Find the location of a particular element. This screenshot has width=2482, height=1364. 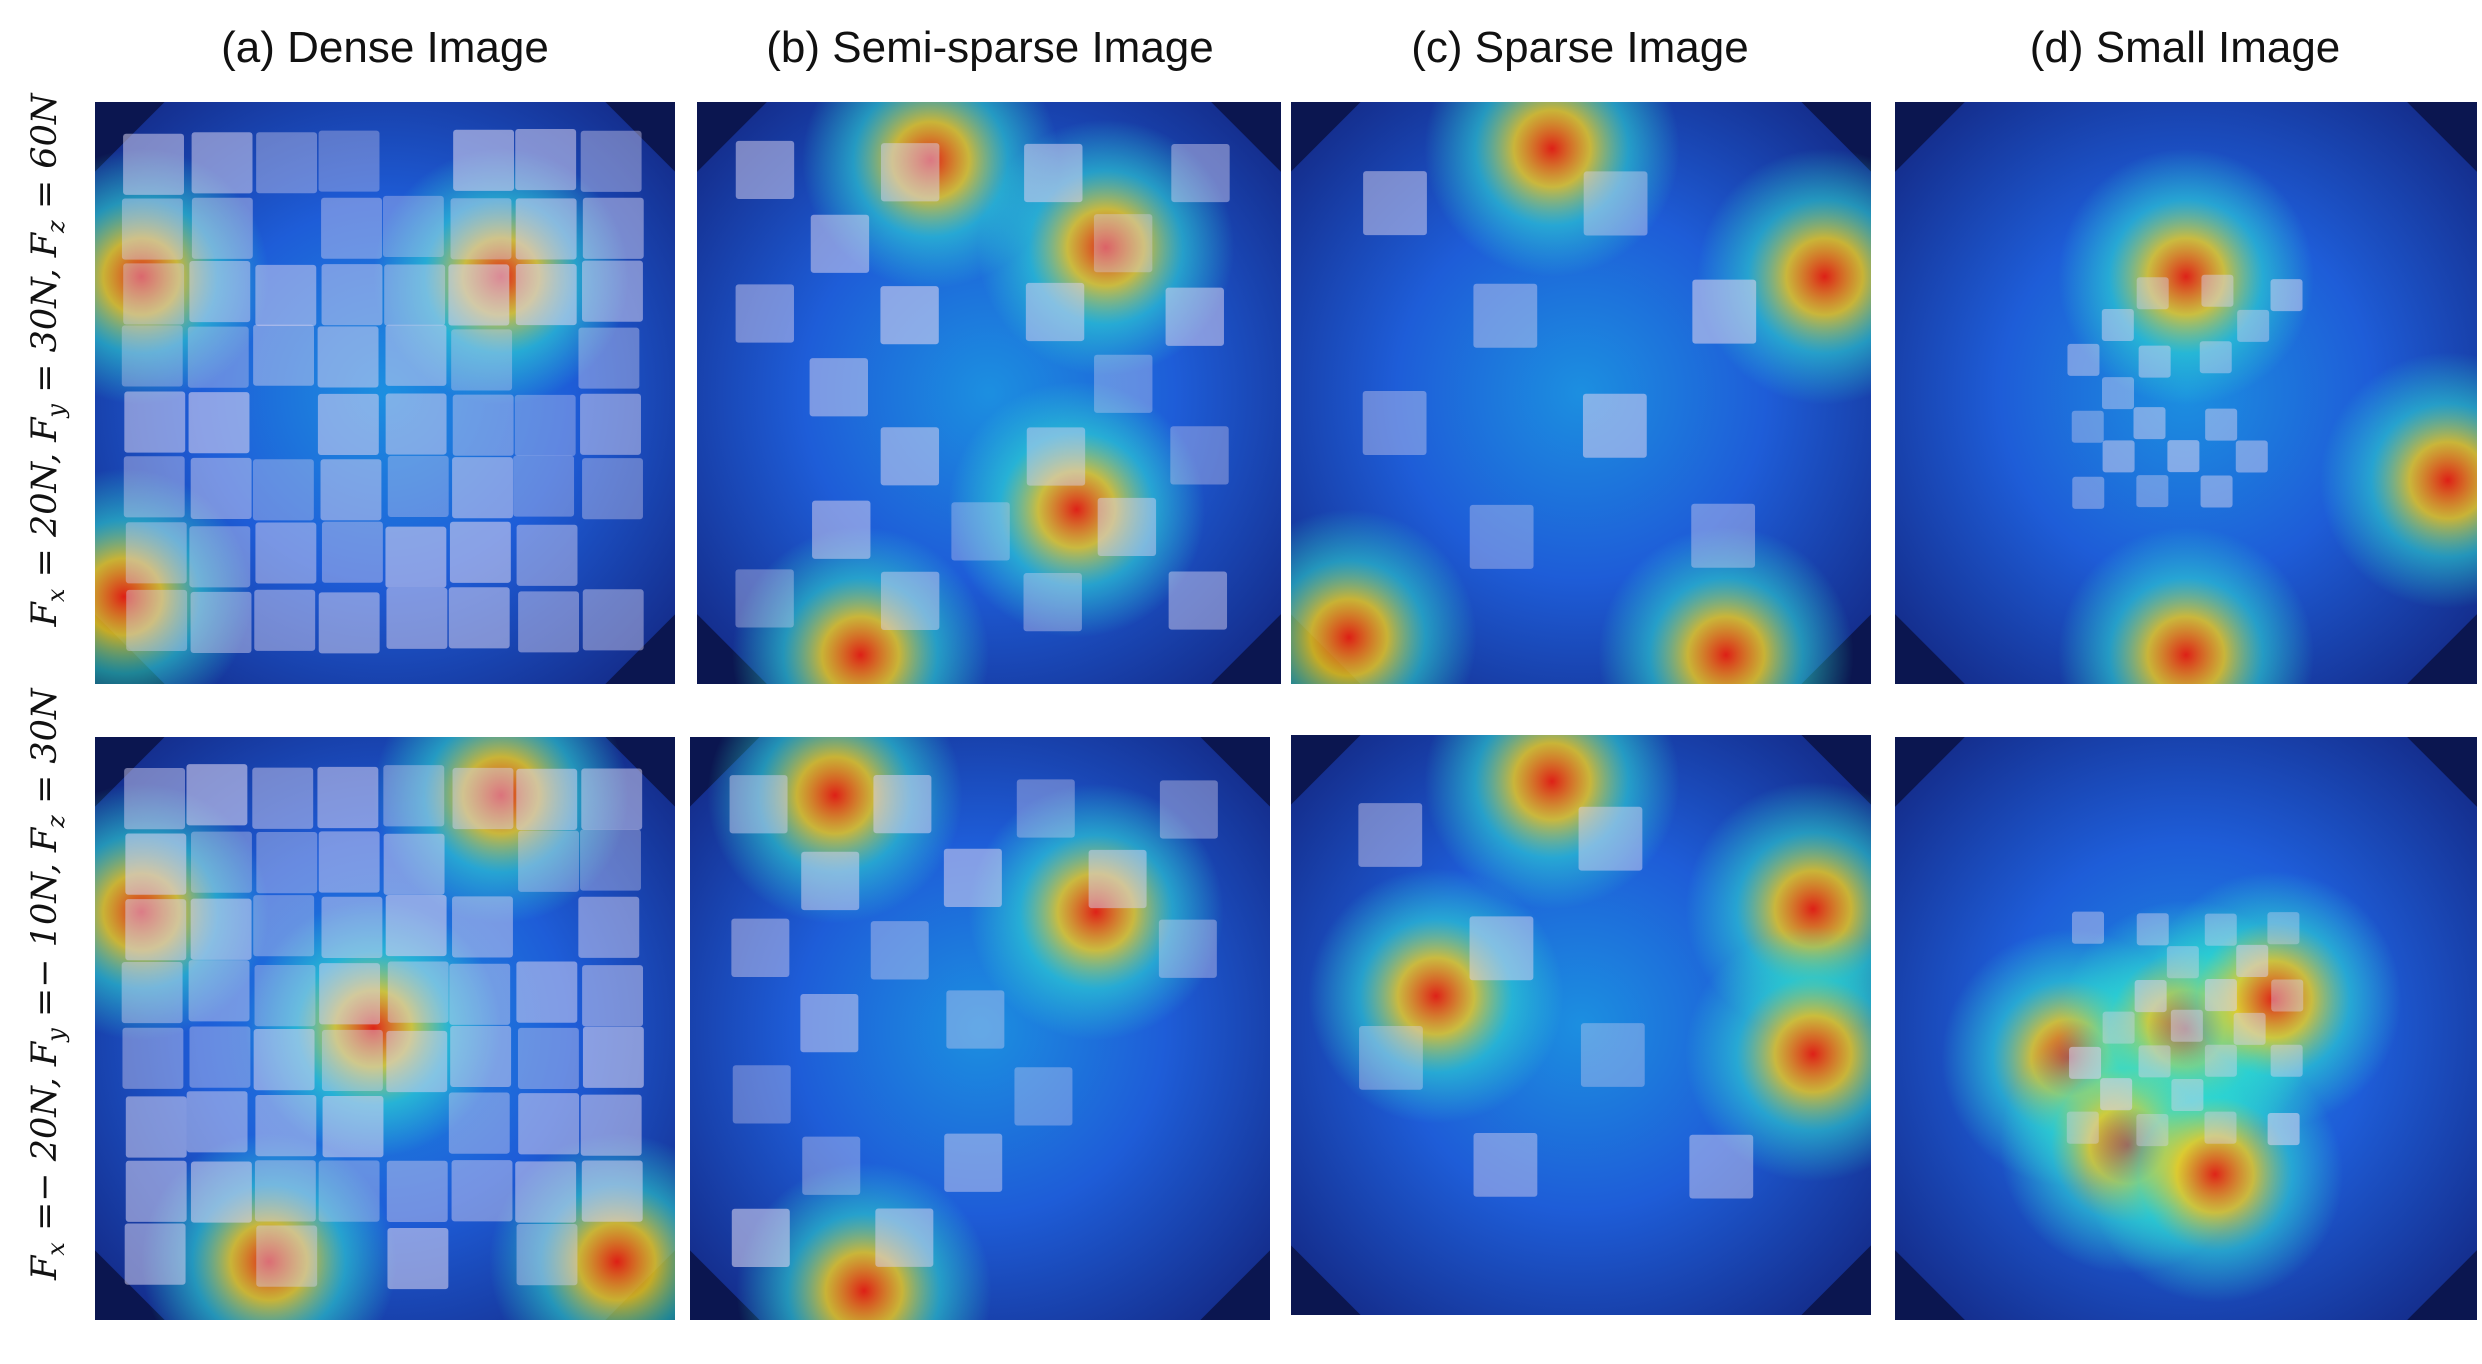

column-title-dense: (a) Dense Image is located at coordinates (385, 47).